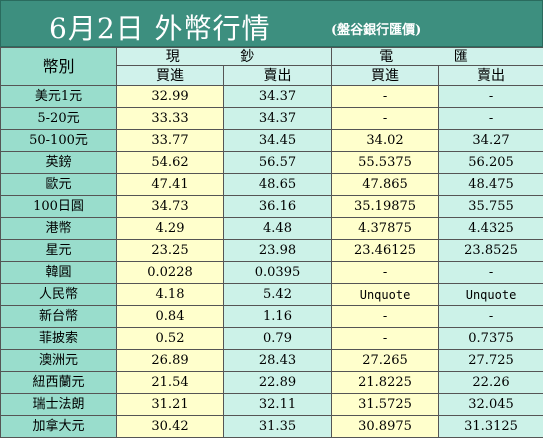 This screenshot has width=543, height=444. Describe the element at coordinates (385, 162) in the screenshot. I see `transfer-buy-value: 55.5375` at that location.